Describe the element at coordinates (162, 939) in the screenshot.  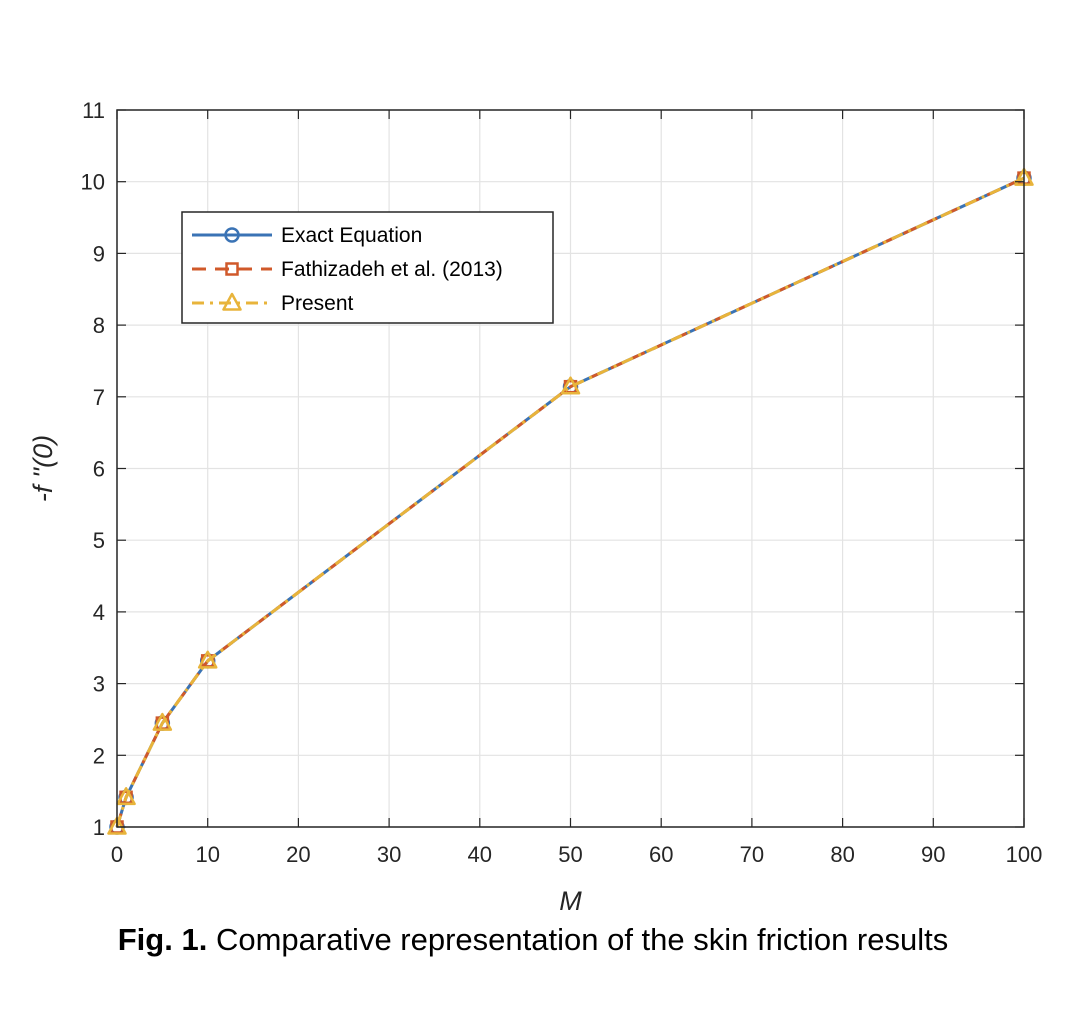
I see `figure-caption-label: Fig. 1.` at that location.